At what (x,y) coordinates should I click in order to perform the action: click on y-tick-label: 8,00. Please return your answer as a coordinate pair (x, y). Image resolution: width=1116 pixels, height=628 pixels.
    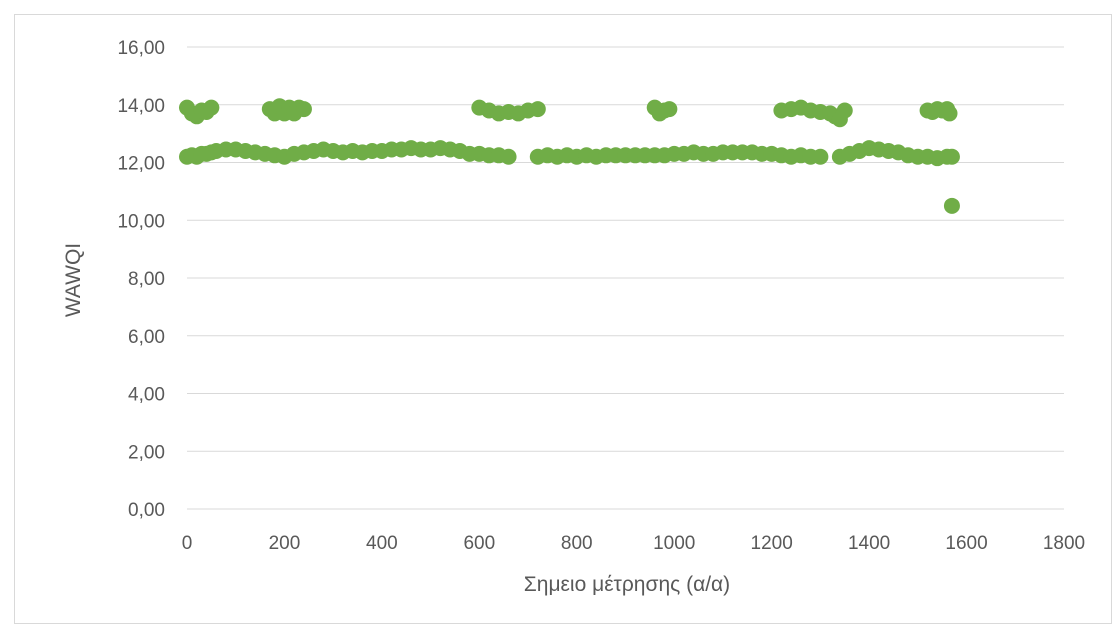
    Looking at the image, I should click on (146, 279).